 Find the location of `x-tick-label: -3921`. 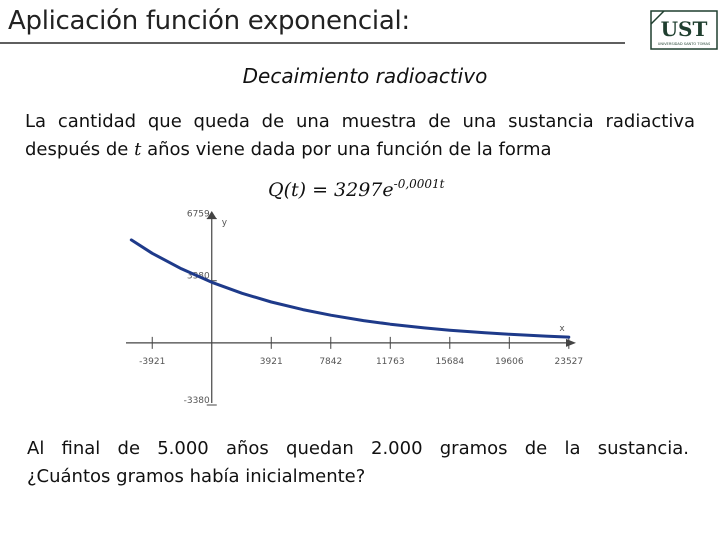

x-tick-label: -3921 is located at coordinates (152, 362).